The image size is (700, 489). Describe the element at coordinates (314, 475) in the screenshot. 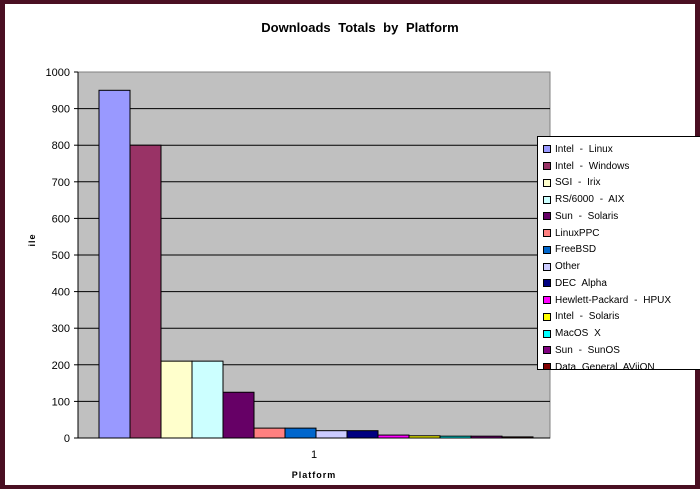

I see `x-axis-label: Platform` at that location.